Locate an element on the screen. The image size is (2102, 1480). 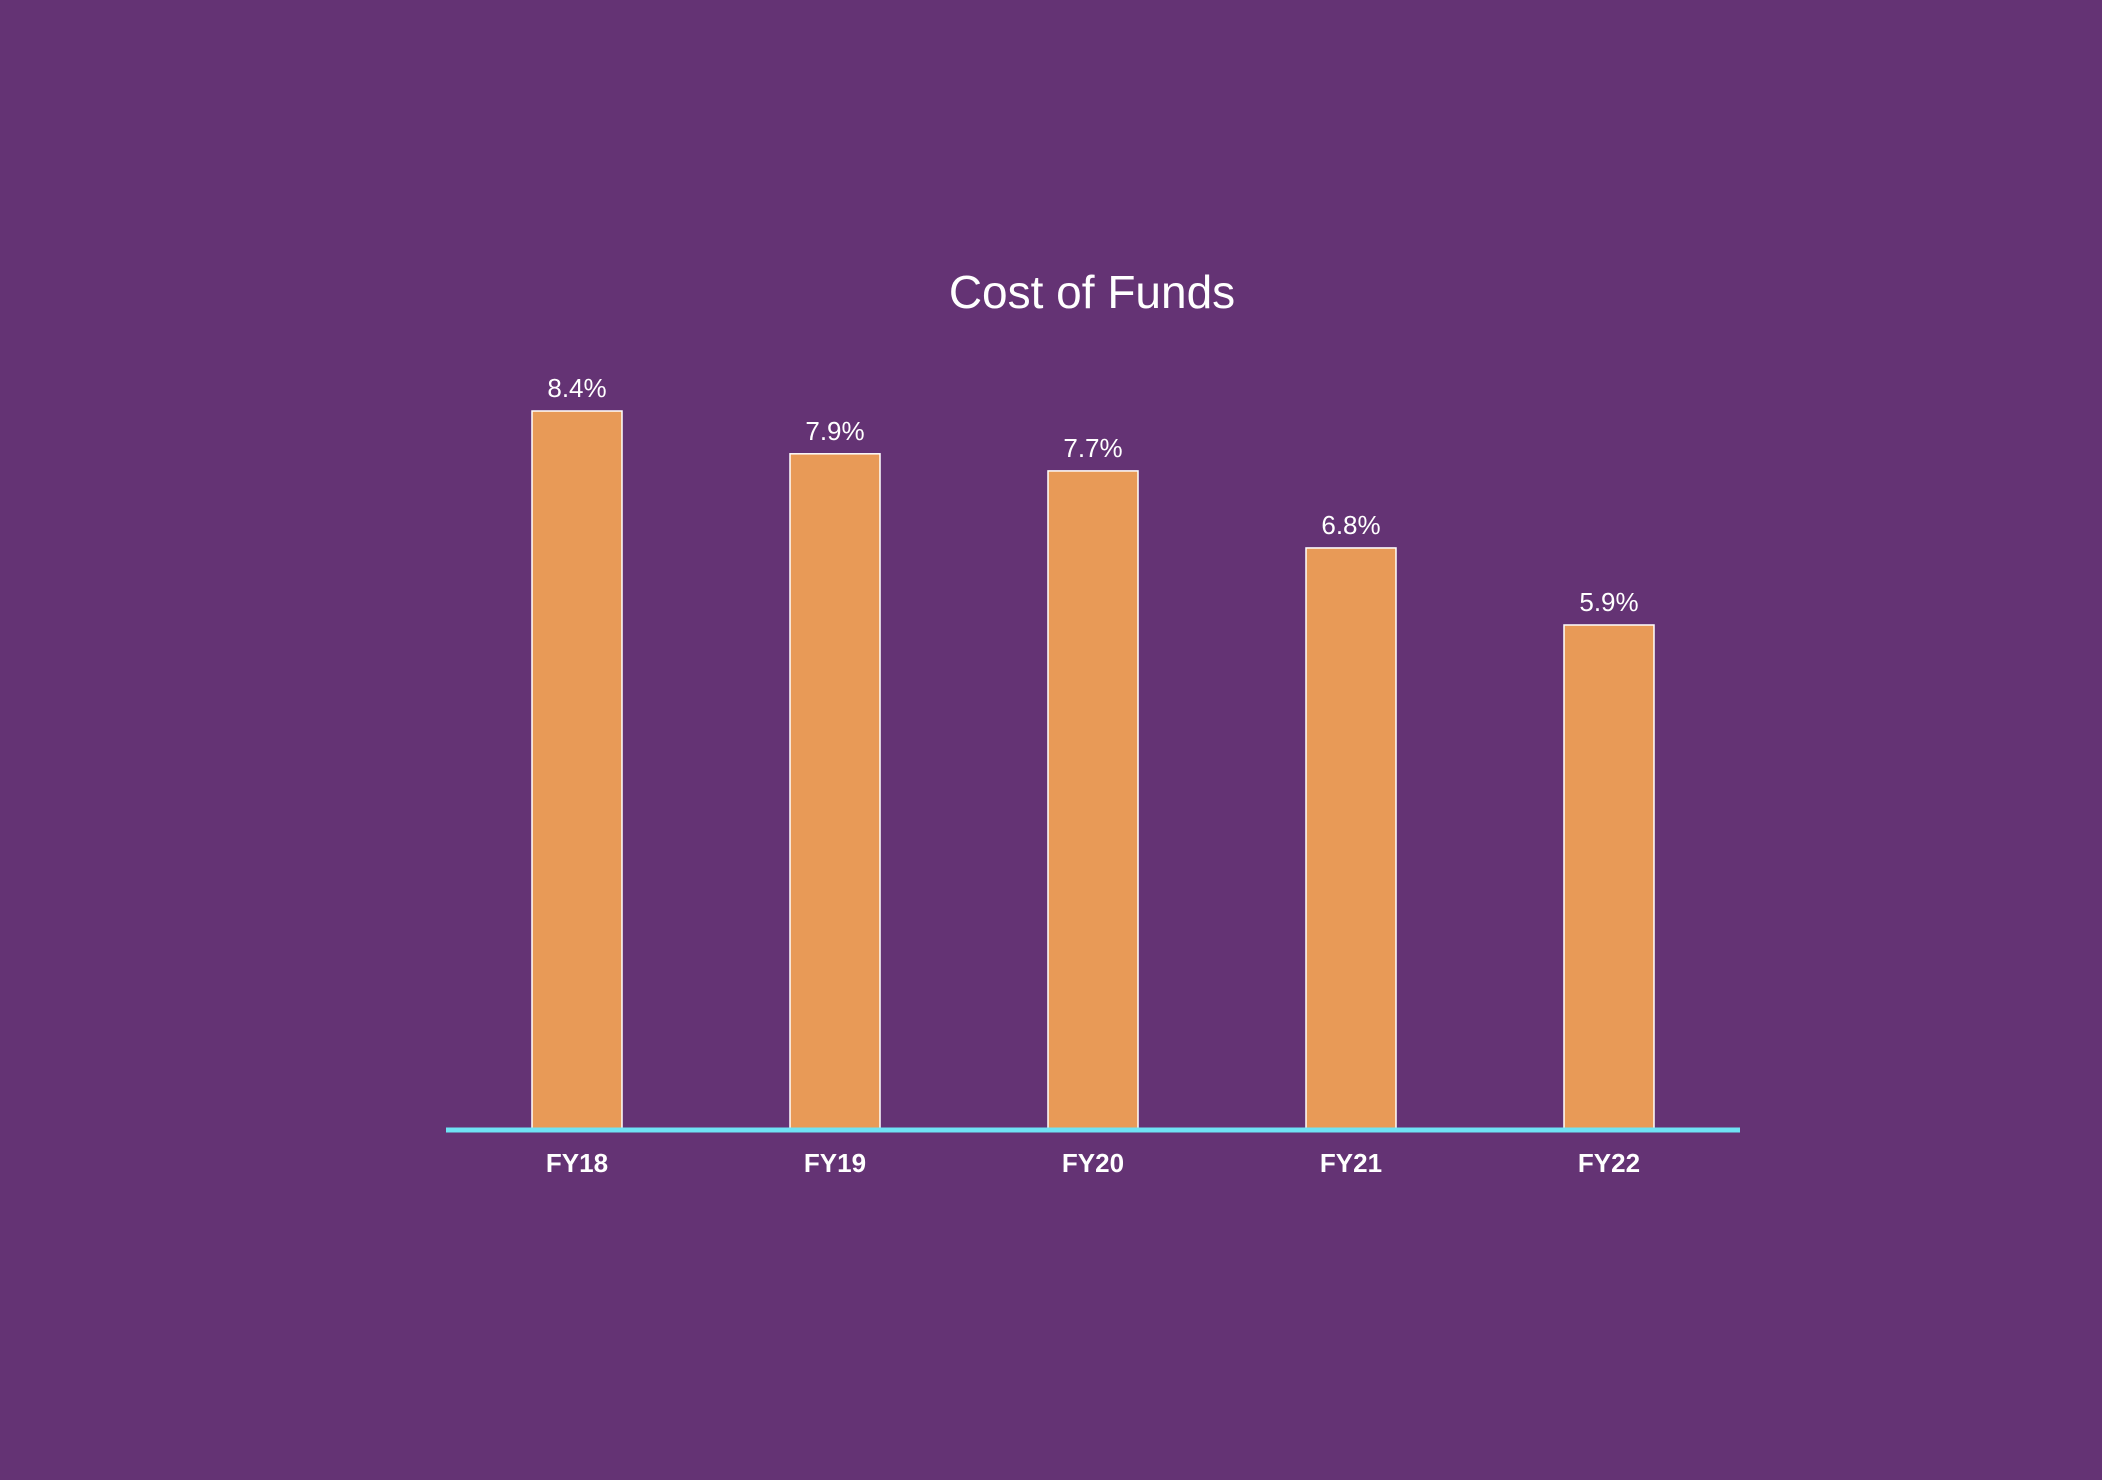
bar-fy19 is located at coordinates (835, 792).